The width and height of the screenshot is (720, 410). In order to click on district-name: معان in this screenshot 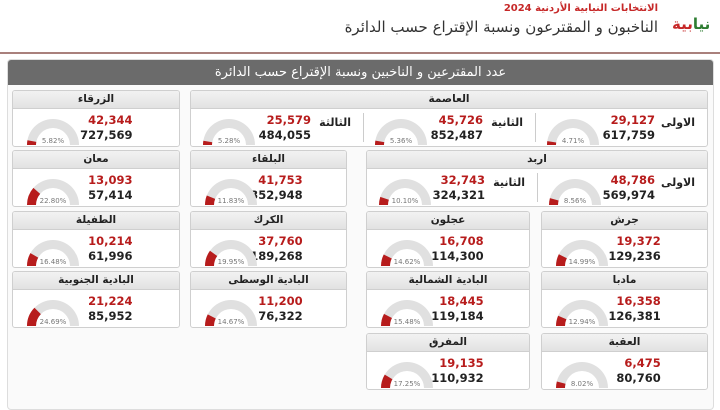, I will do `click(96, 160)`.